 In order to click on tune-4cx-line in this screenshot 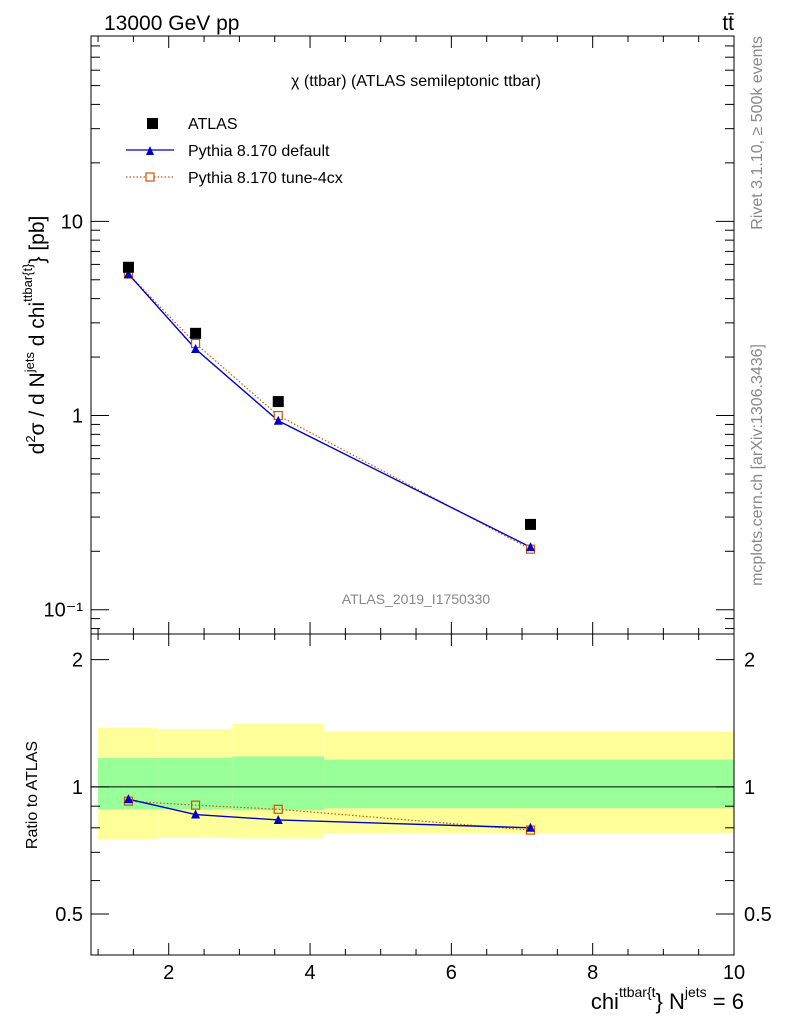, I will do `click(329, 411)`.